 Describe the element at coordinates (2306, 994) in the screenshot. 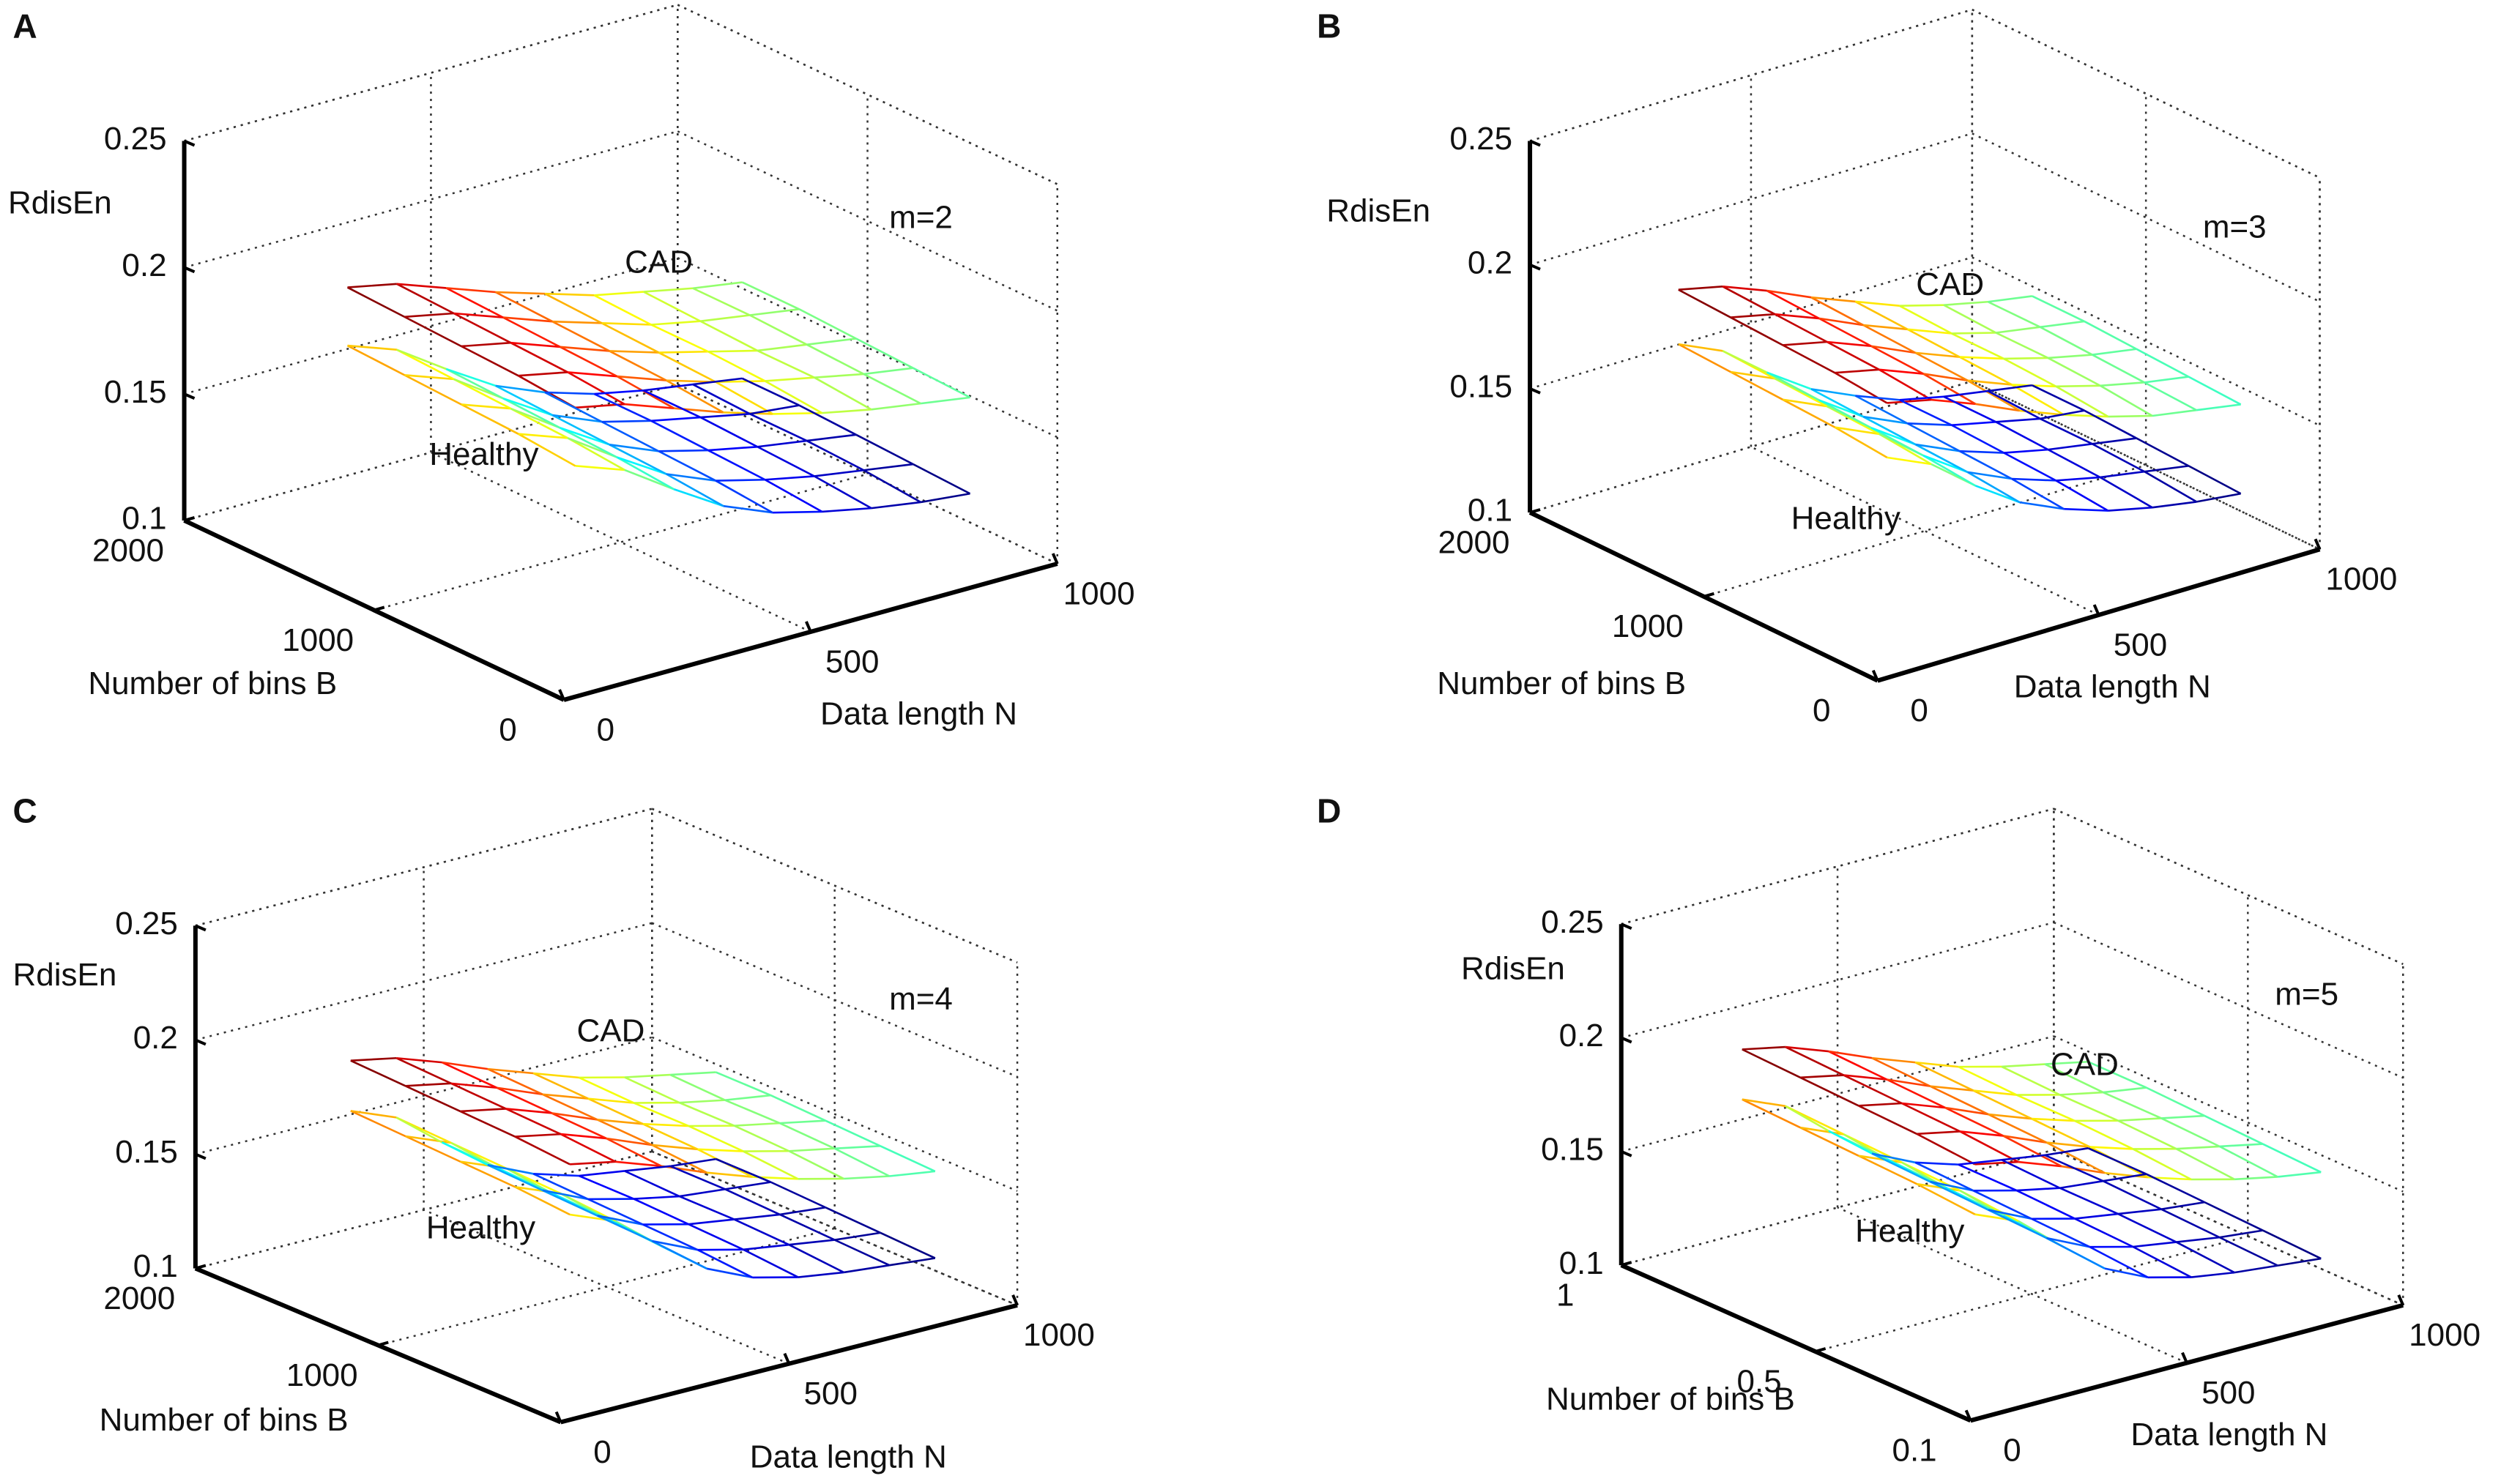

I see `annotation: m=5` at that location.